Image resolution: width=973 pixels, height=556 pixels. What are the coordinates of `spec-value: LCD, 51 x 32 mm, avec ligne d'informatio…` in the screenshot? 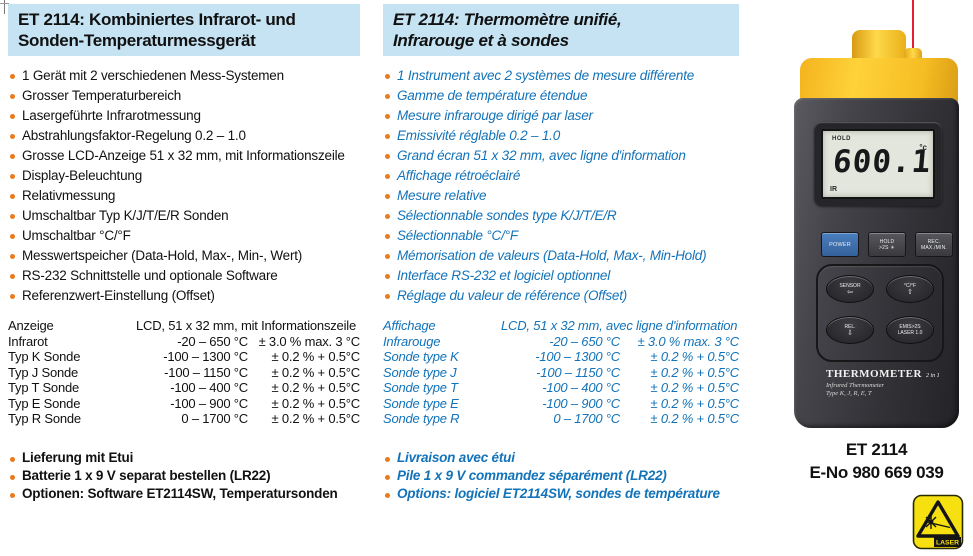 It's located at (619, 325).